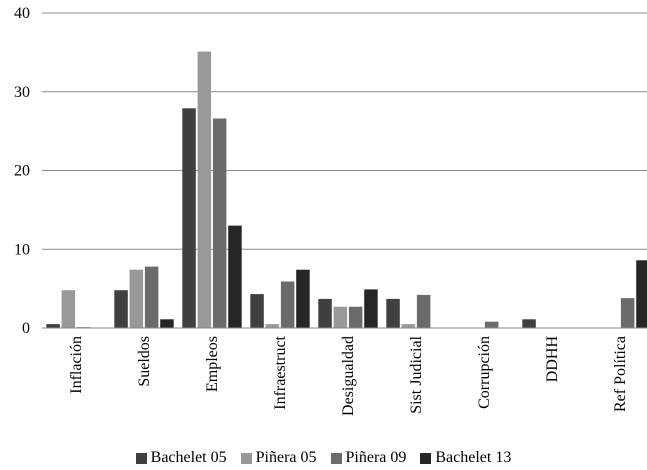  I want to click on legend-label: Bachelet 05, so click(188, 457).